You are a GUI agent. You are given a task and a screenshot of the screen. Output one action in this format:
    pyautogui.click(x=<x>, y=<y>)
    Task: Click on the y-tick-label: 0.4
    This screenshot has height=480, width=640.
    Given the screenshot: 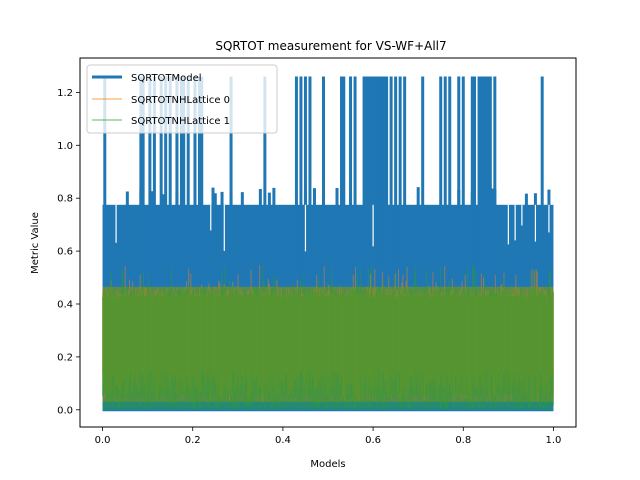 What is the action you would take?
    pyautogui.click(x=65, y=305)
    